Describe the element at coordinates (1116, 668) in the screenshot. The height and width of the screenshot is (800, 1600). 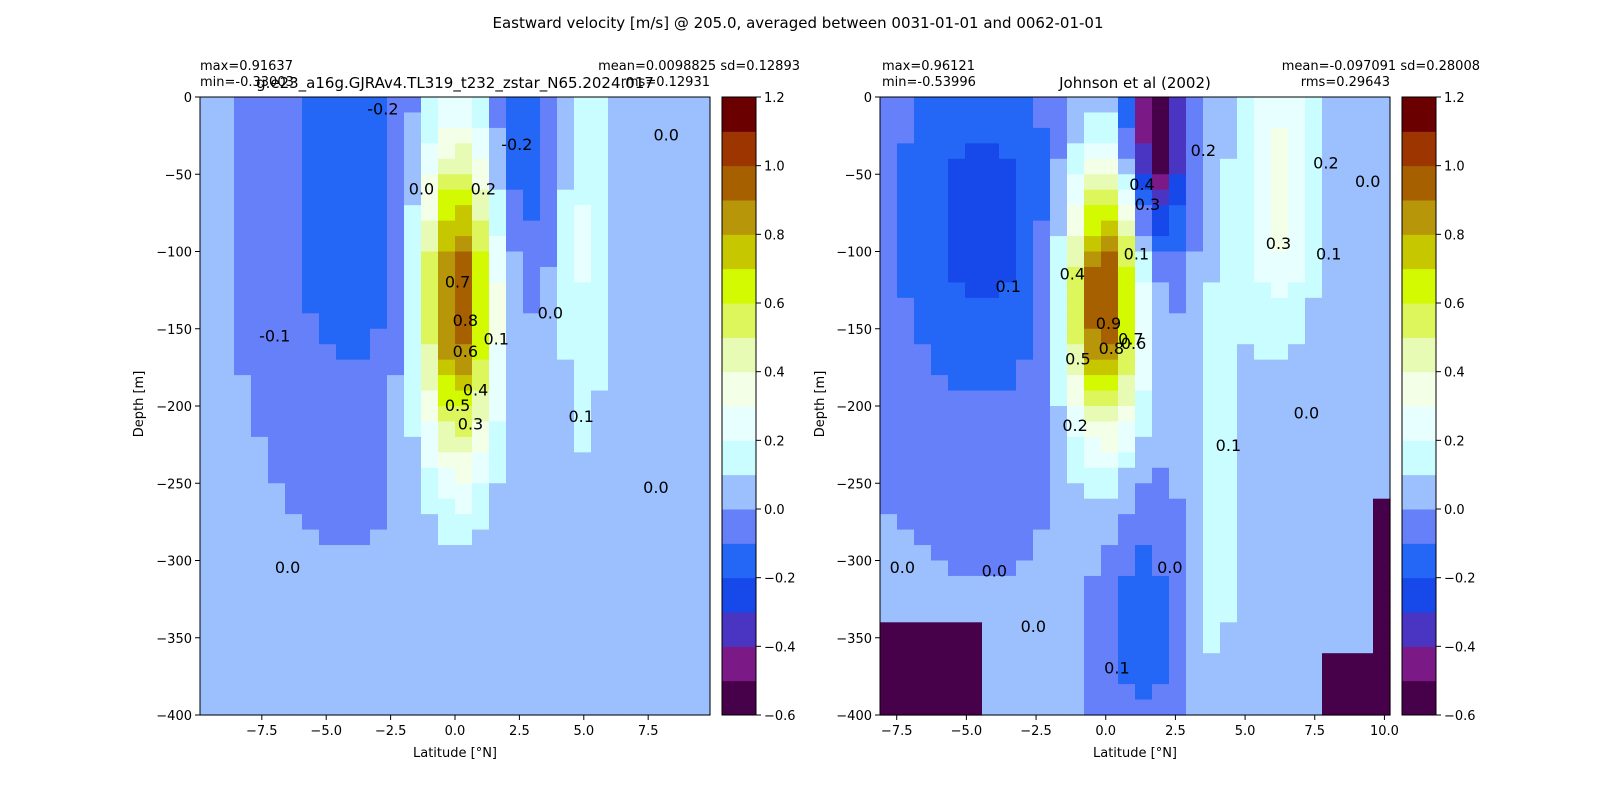
I see `contour-label: 0.1` at that location.